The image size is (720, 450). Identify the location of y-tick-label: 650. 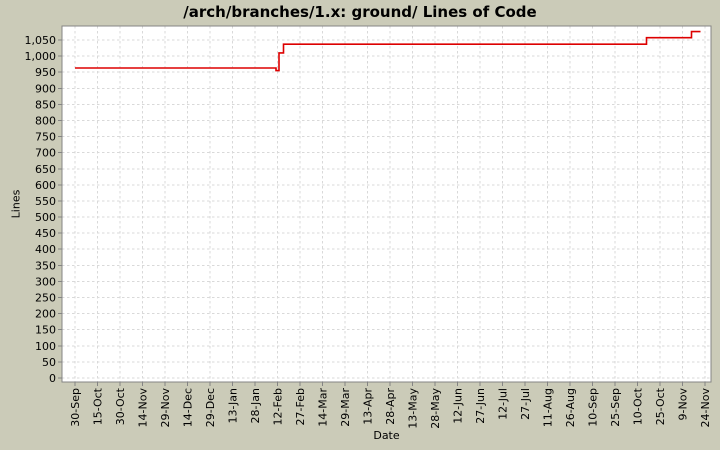
(45, 169).